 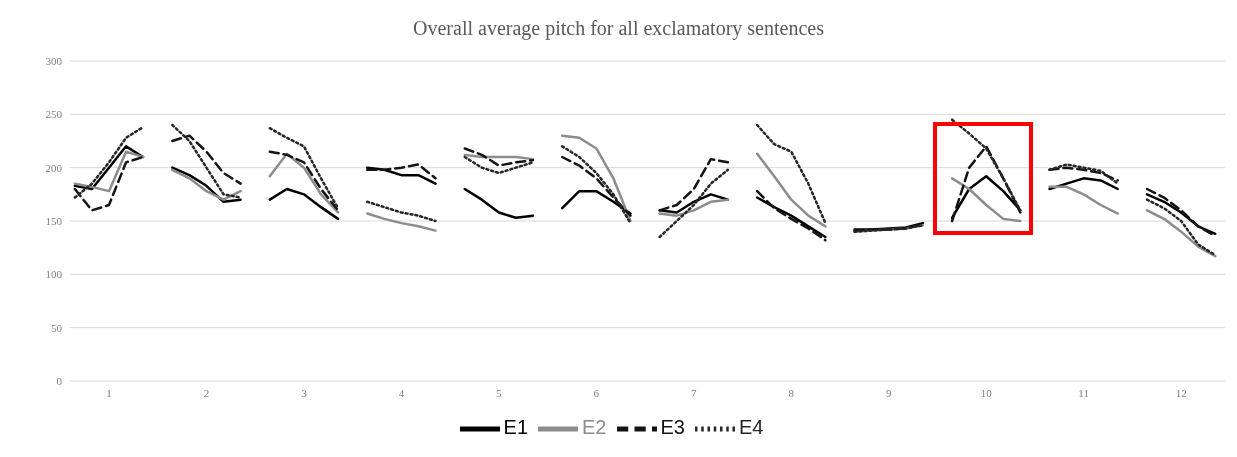 I want to click on x-tick-label: 5, so click(x=499, y=392).